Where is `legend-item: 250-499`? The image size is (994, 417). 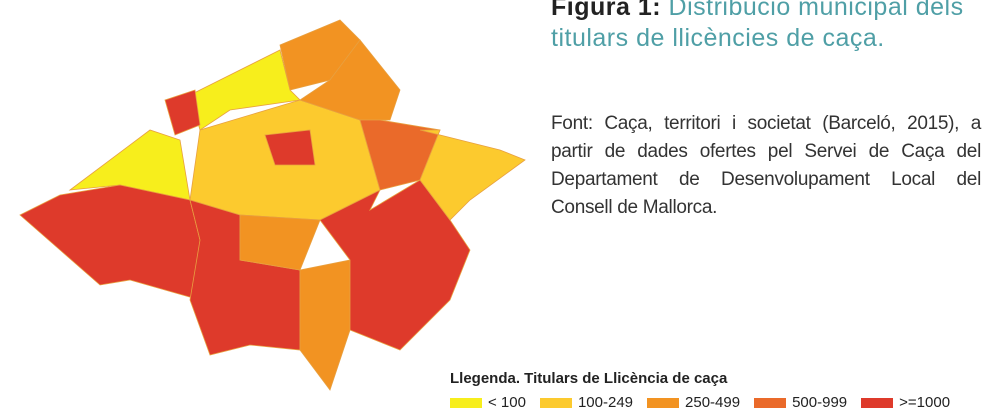 legend-item: 250-499 is located at coordinates (693, 402).